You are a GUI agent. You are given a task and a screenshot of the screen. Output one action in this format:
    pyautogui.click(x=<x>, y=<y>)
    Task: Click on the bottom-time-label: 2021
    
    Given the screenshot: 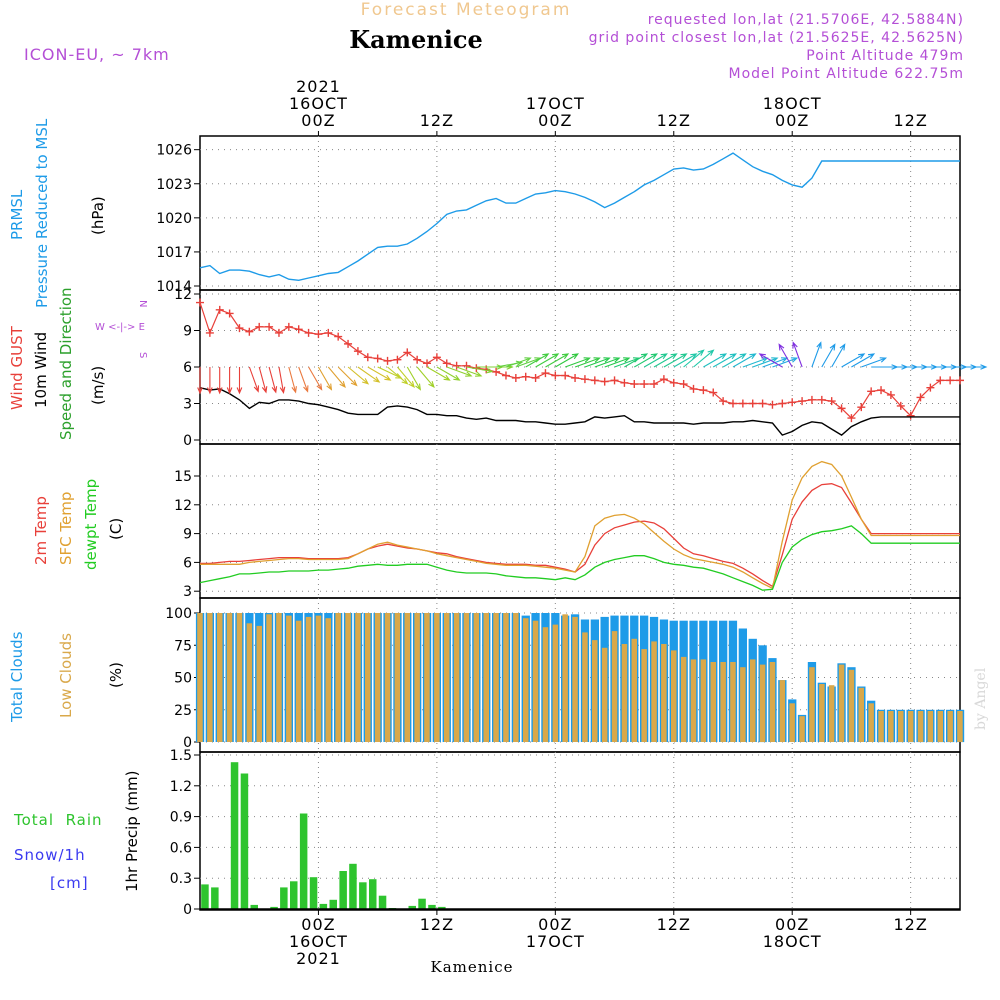 What is the action you would take?
    pyautogui.click(x=318, y=958)
    